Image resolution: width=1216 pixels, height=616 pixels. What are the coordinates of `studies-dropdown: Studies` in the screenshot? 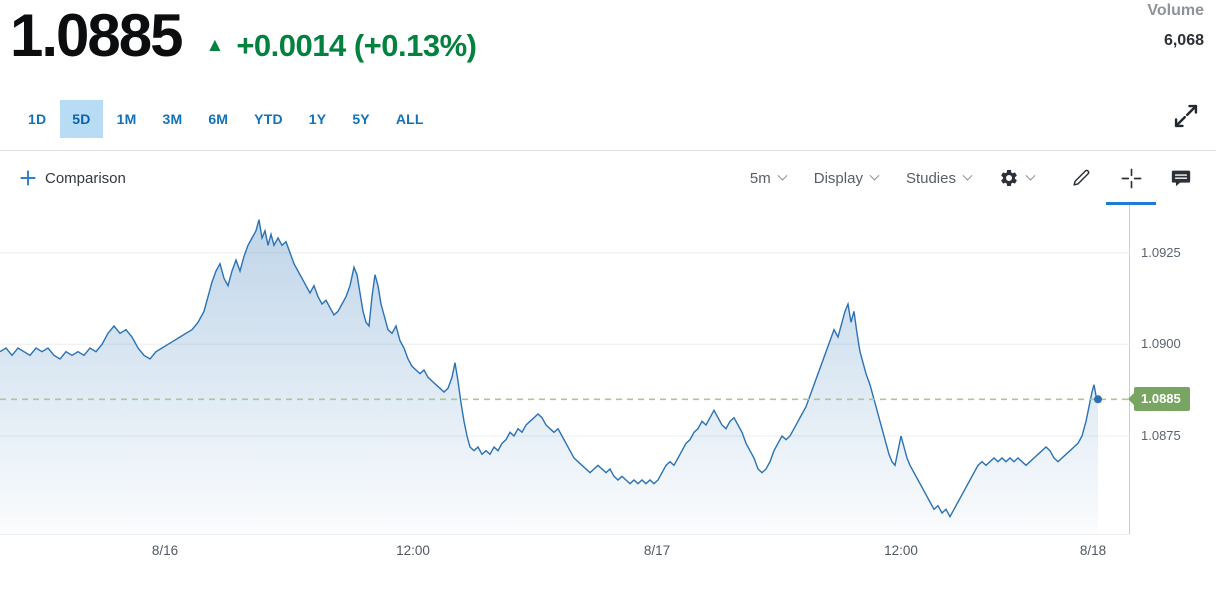 It's located at (939, 178).